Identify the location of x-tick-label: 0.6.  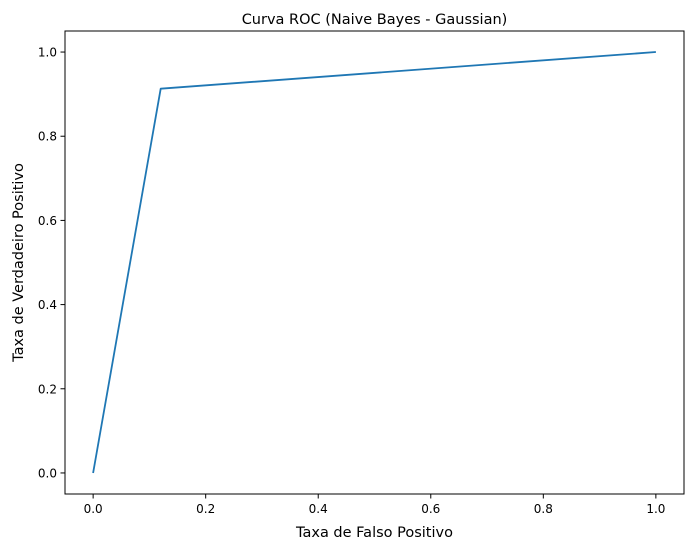
(430, 509).